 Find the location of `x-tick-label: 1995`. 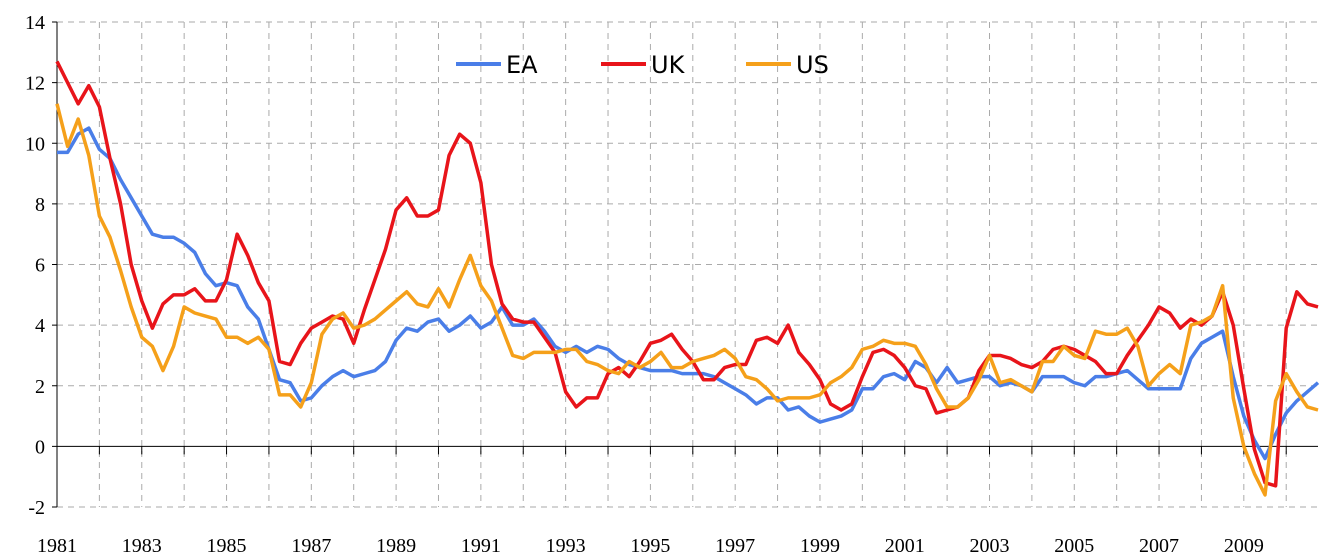

x-tick-label: 1995 is located at coordinates (650, 546).